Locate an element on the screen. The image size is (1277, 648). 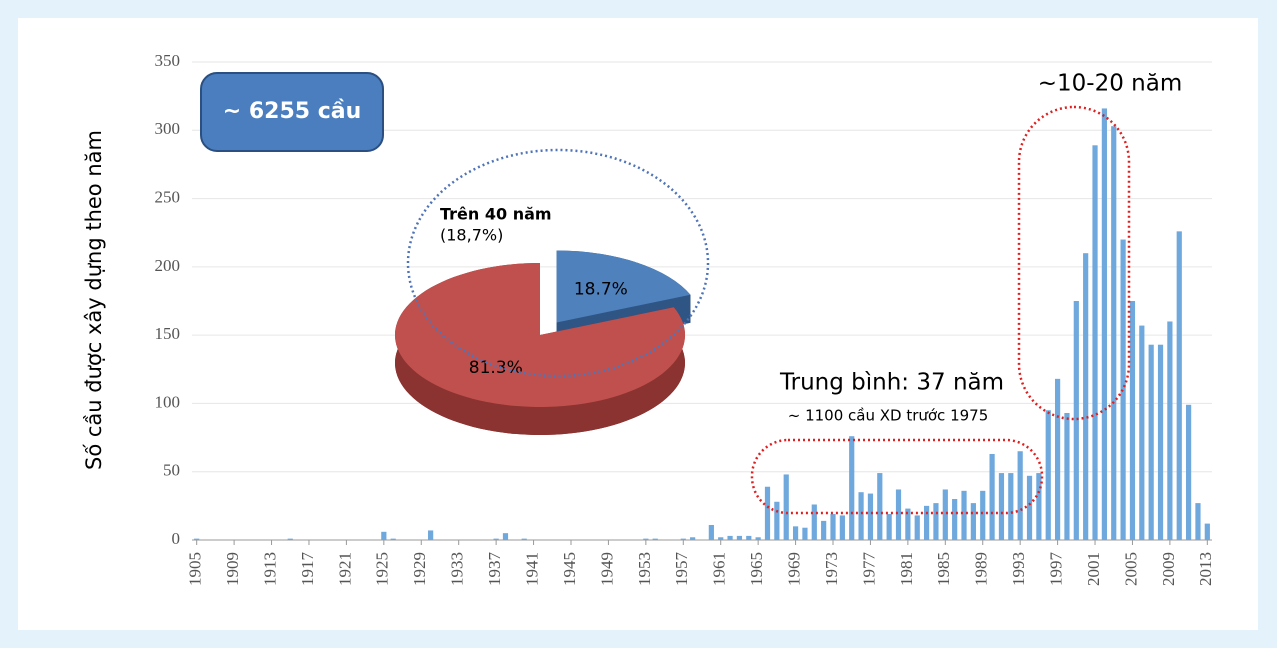
x-tick-label: 2009 is located at coordinates (1168, 569).